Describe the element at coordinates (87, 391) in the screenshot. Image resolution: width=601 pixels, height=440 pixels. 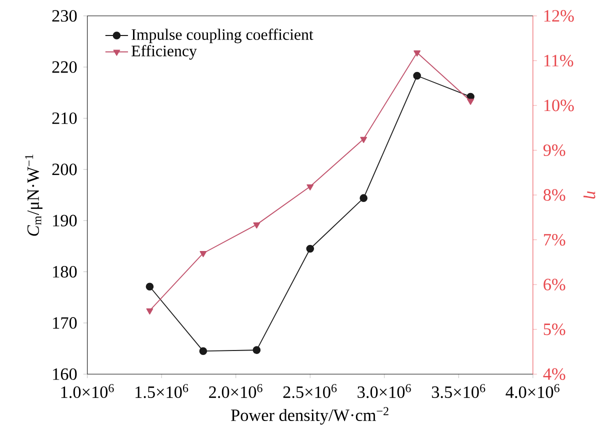
I see `x-tick-label: 1.0×10$^{6}$` at that location.